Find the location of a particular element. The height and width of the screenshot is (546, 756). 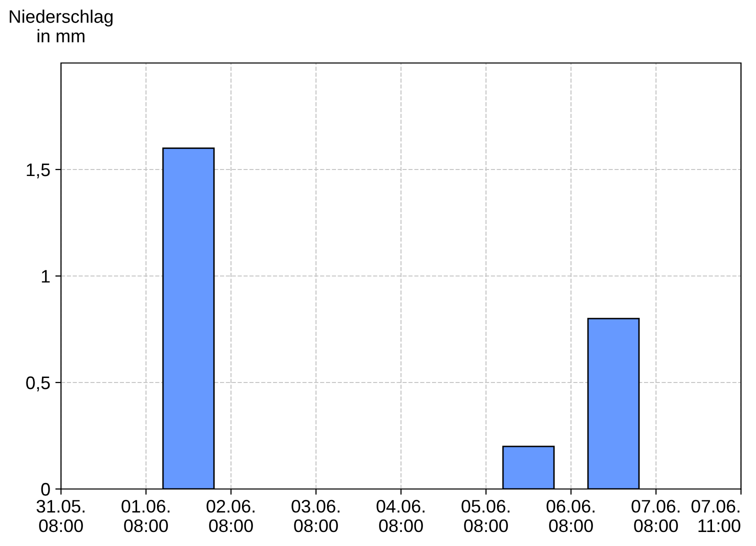

y-tick-label: 0 is located at coordinates (45, 489).